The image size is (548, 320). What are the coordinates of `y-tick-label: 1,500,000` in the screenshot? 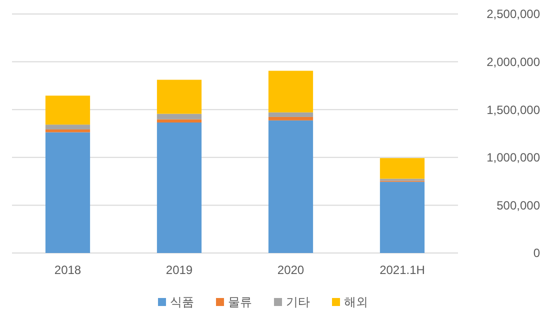 It's located at (513, 109).